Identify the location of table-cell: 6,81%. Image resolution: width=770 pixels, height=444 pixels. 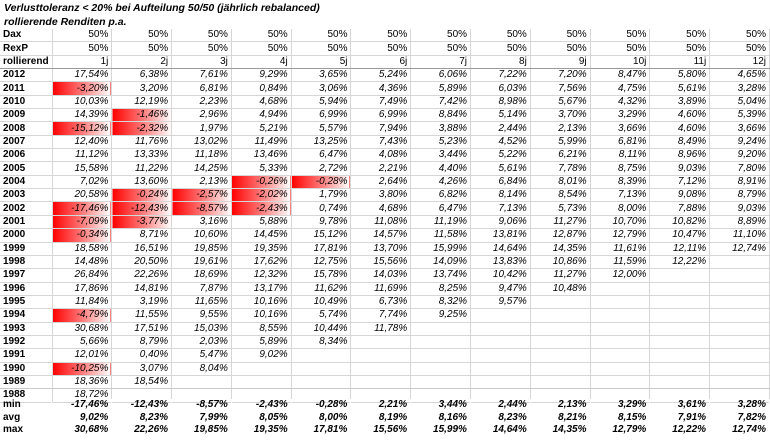
(201, 88).